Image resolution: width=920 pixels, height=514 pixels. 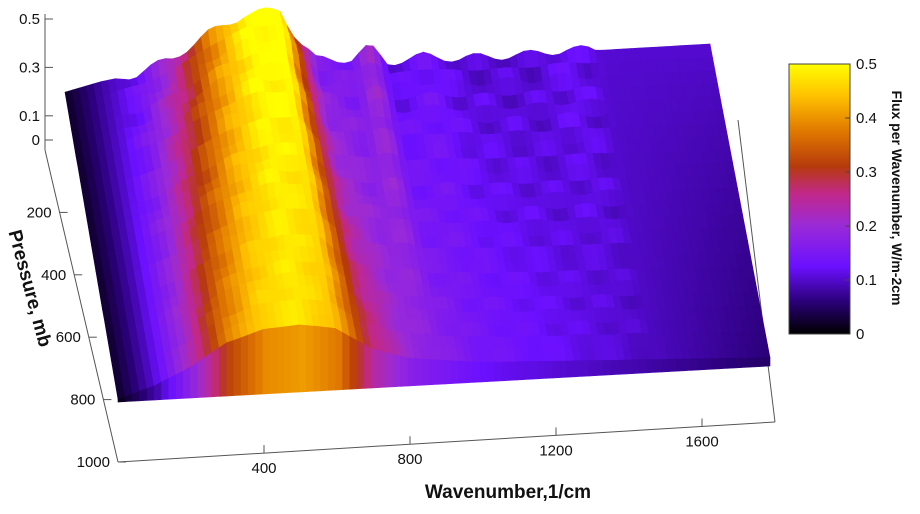 What do you see at coordinates (93, 462) in the screenshot?
I see `y-tick-label: 1000` at bounding box center [93, 462].